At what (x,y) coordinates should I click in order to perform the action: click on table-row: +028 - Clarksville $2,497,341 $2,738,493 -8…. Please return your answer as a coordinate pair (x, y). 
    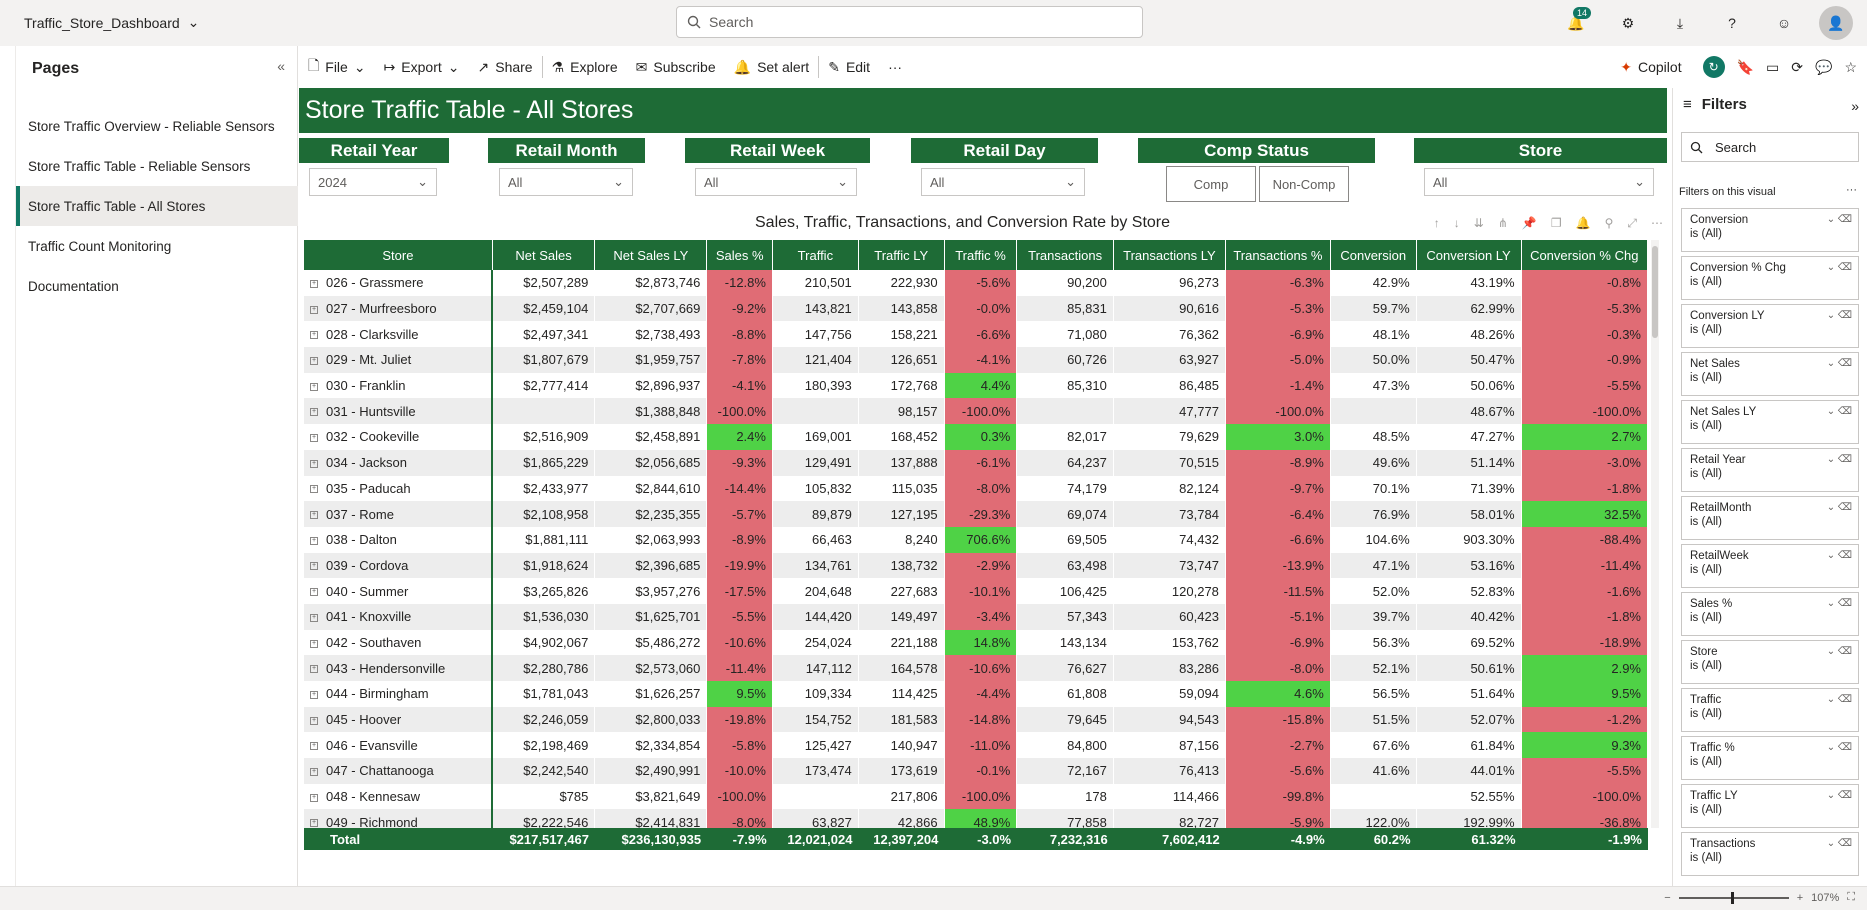
    Looking at the image, I should click on (976, 334).